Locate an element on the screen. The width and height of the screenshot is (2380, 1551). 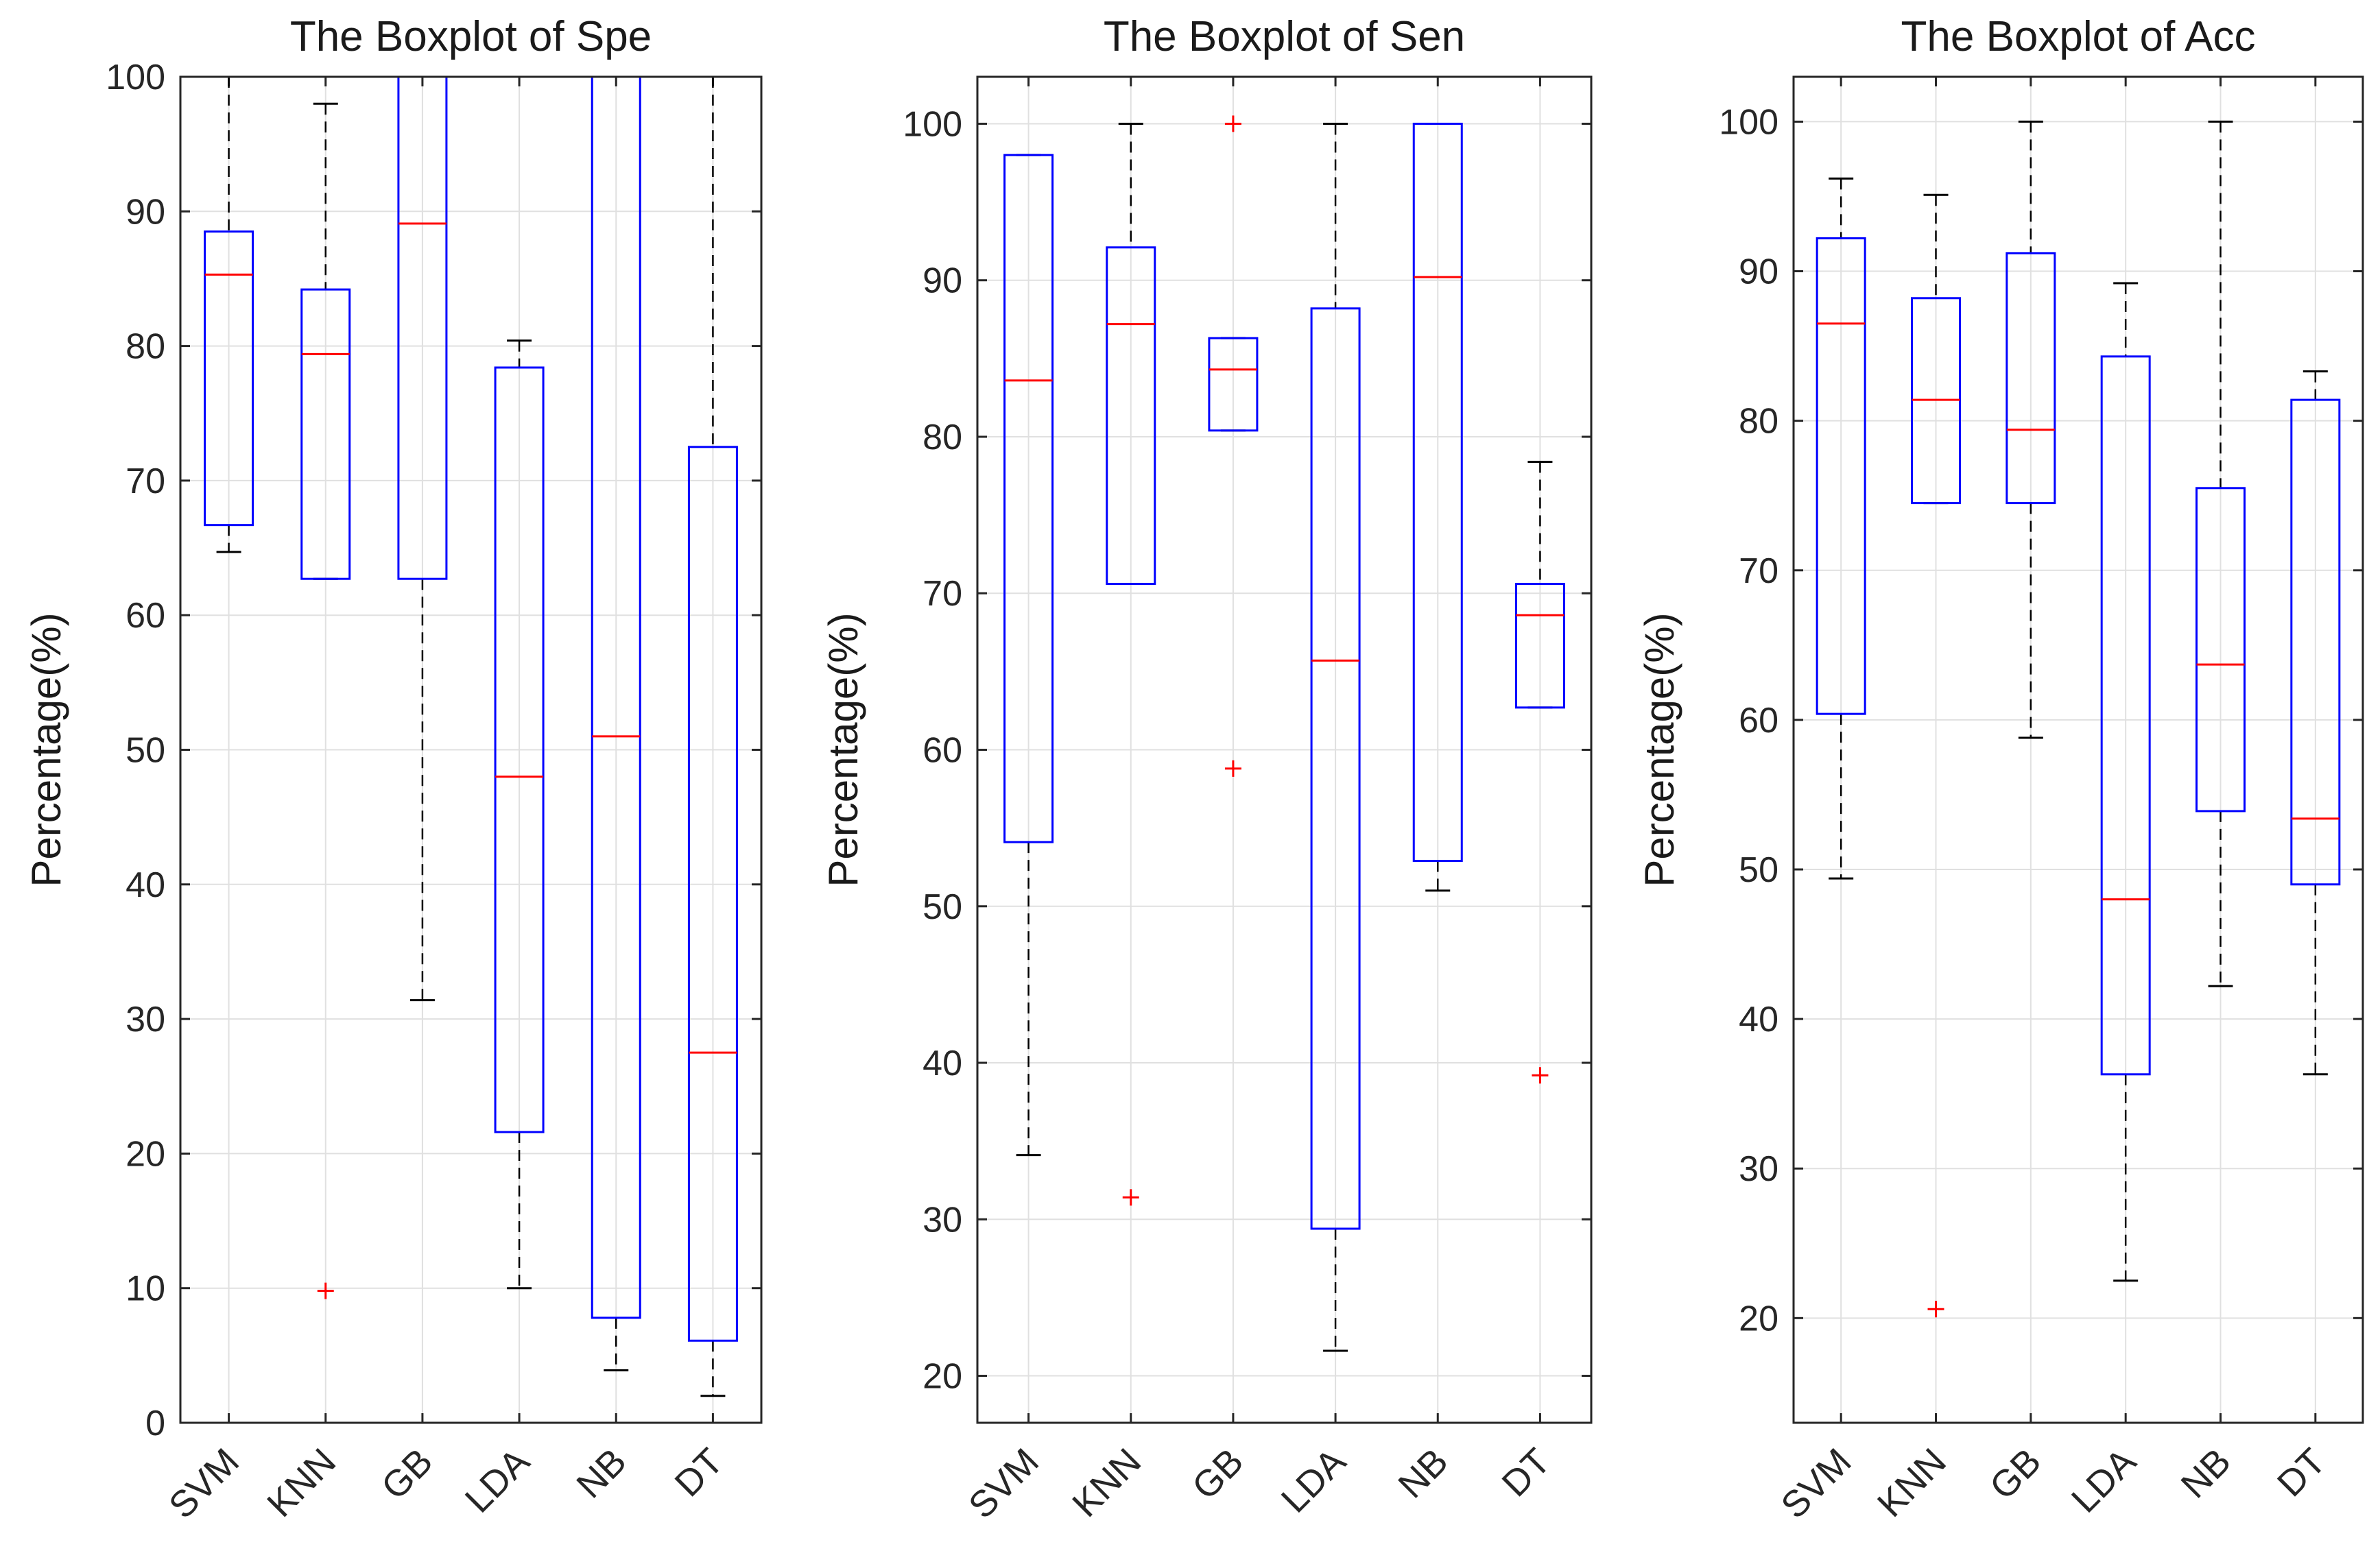
chart-title: The Boxplot of Acc is located at coordinates (2078, 36).